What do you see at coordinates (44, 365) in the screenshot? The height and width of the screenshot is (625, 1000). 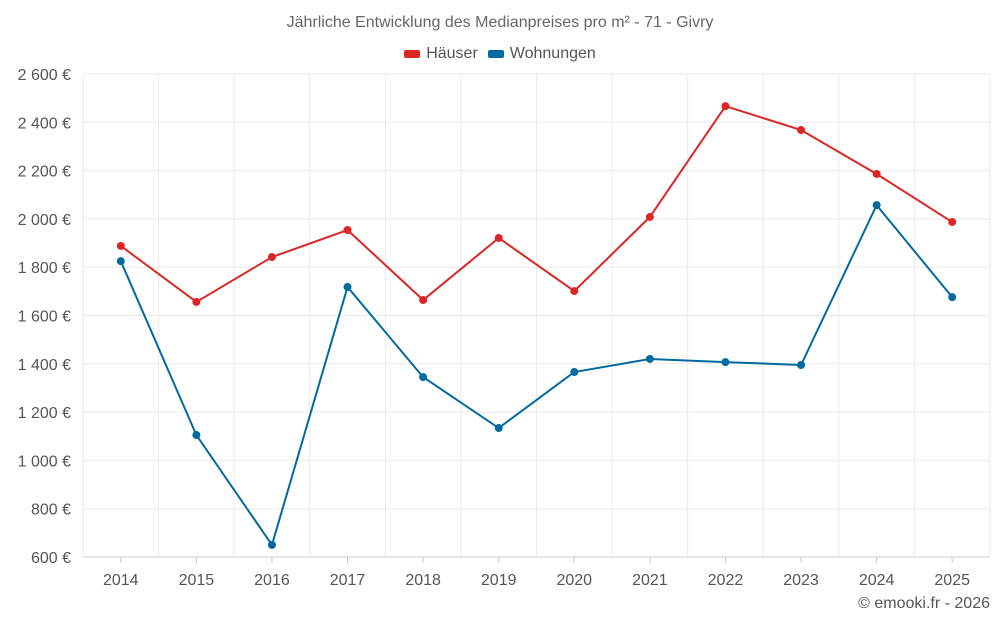 I see `y-tick-label: 1 400 €` at bounding box center [44, 365].